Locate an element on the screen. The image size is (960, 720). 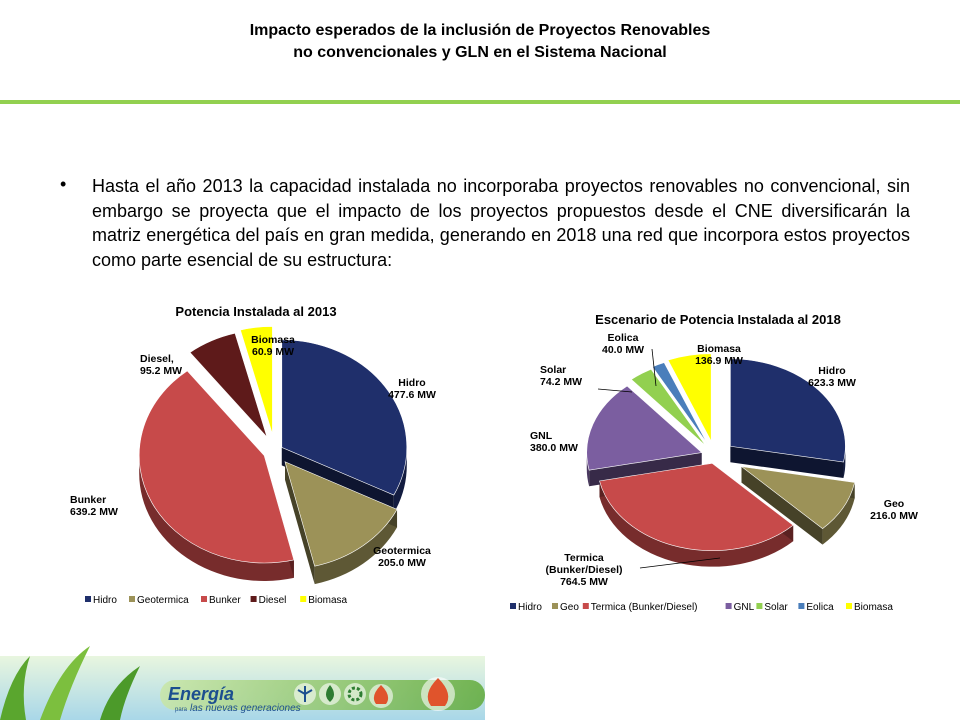
slice-edge-hidro is located at coordinates (787, 462).